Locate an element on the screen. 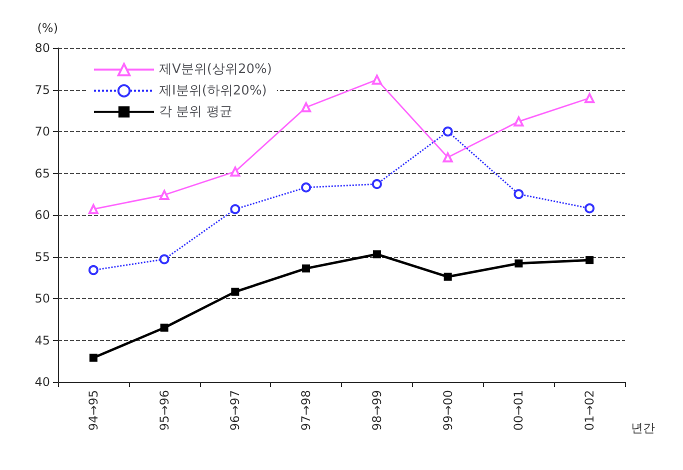 The height and width of the screenshot is (470, 683). y-tick-label: 40 is located at coordinates (42, 382).